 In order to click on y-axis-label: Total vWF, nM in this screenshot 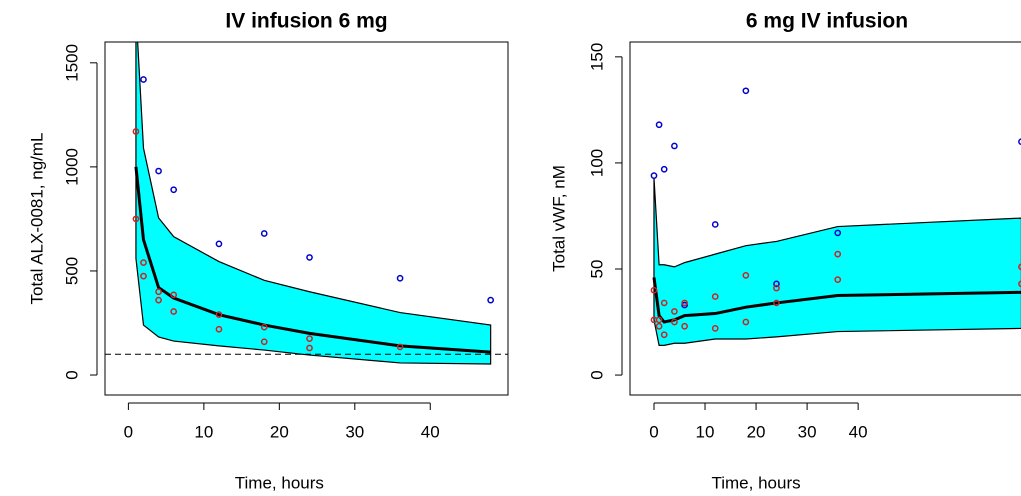, I will do `click(558, 218)`.